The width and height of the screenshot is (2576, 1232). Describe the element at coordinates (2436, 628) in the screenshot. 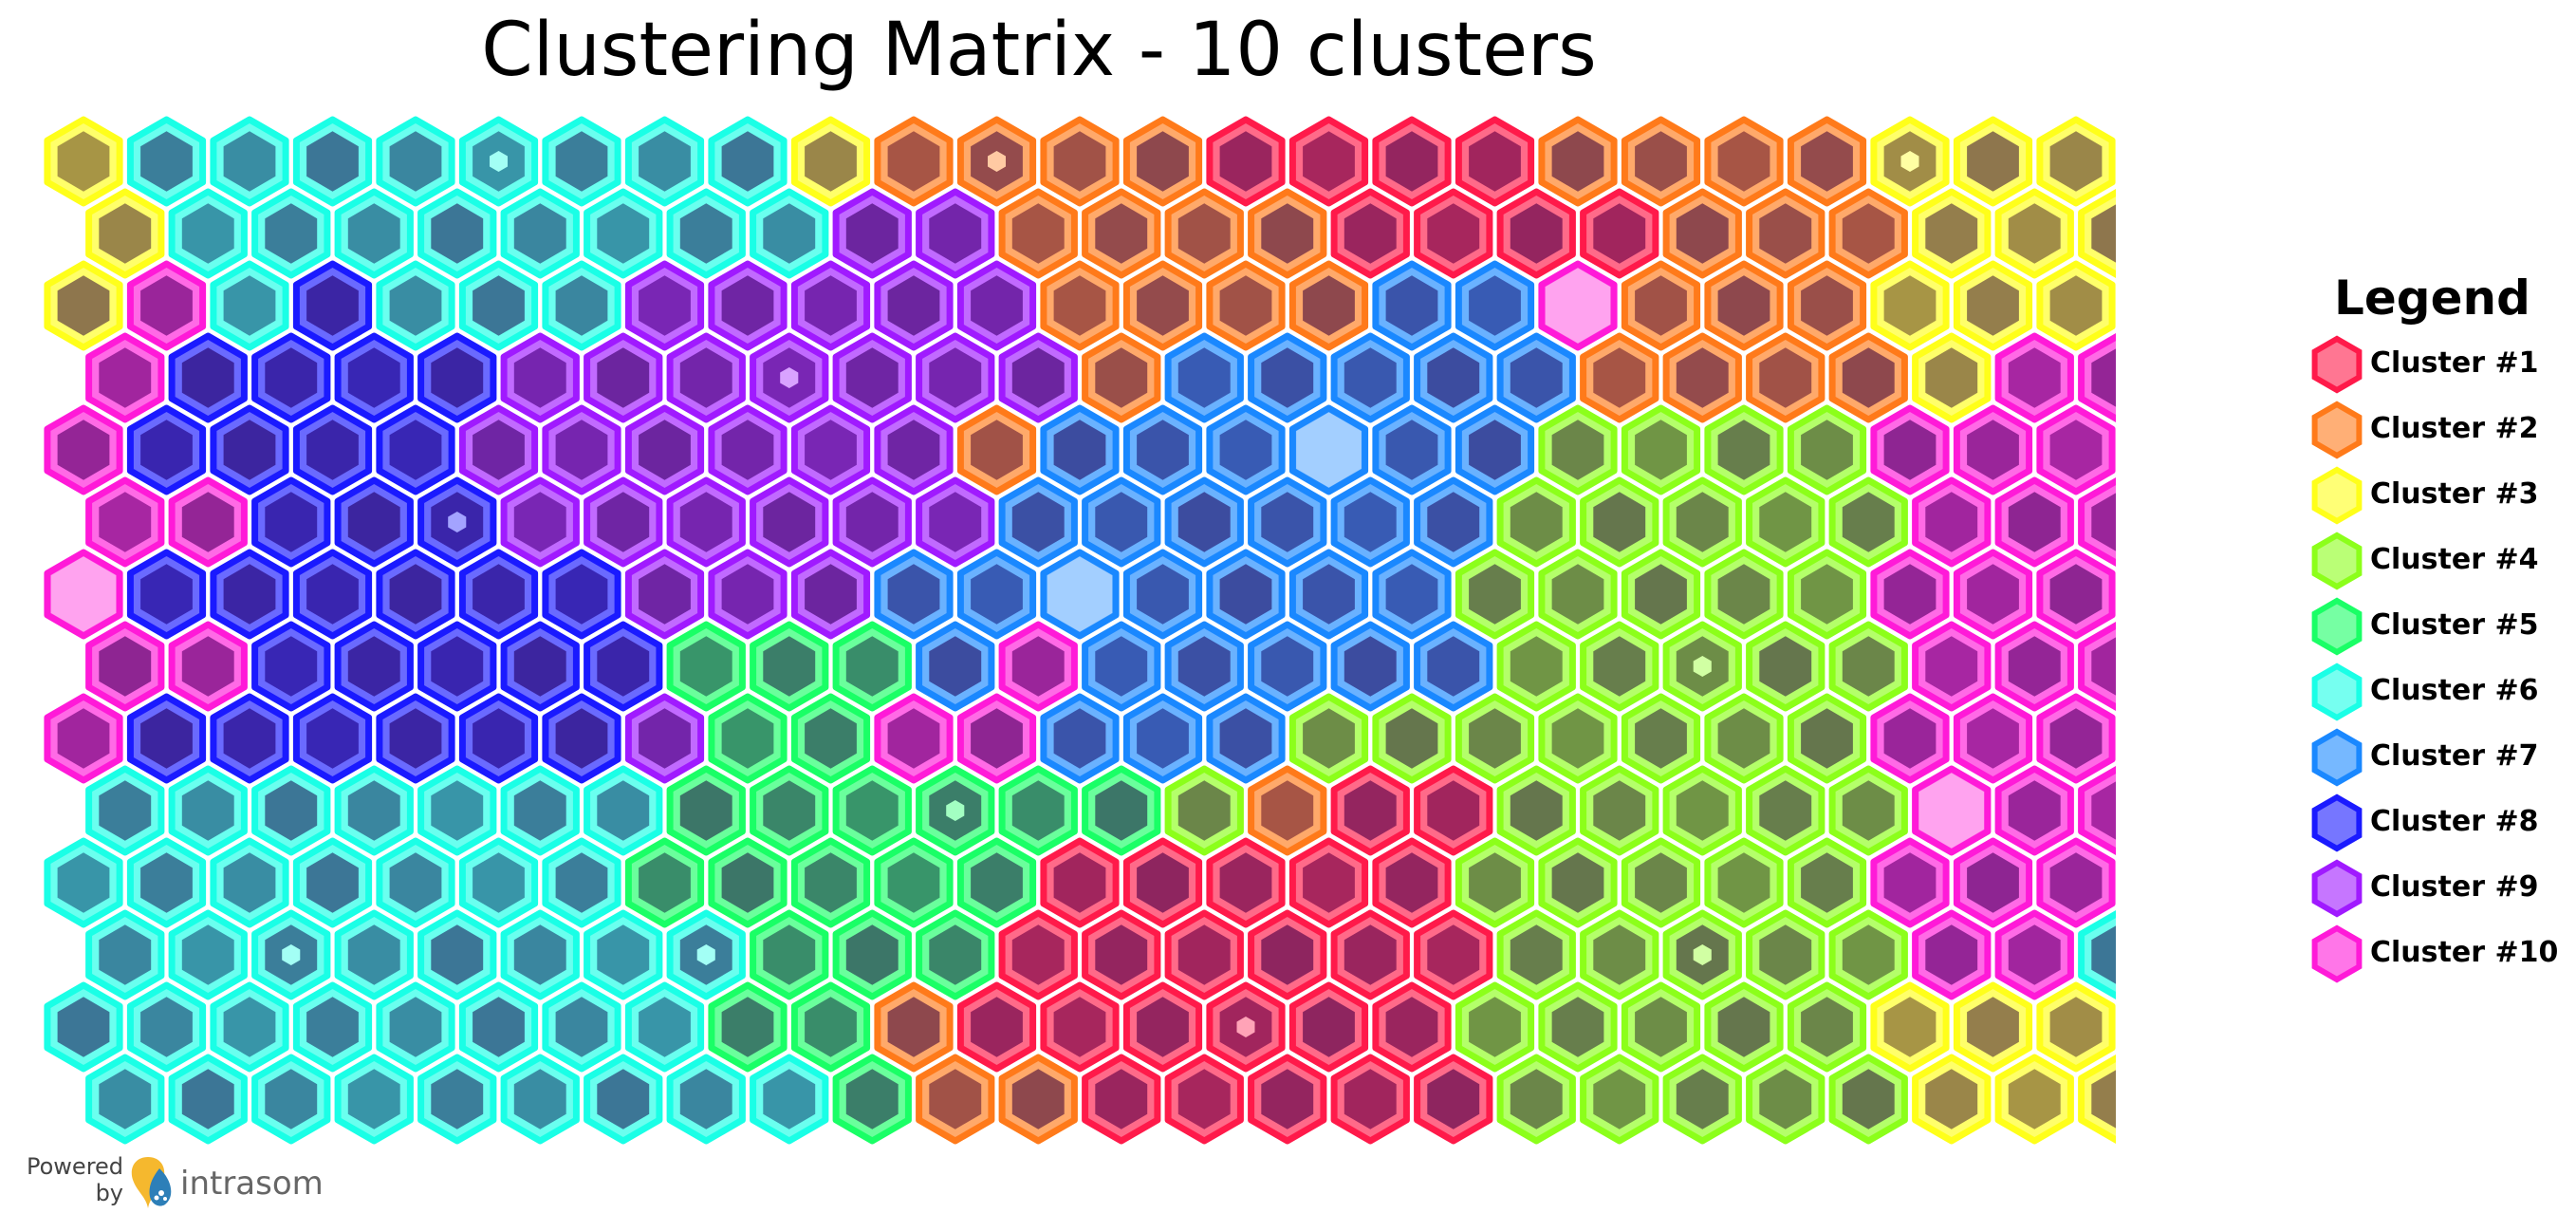

I see `legend-item-cluster-5: Cluster #5` at that location.